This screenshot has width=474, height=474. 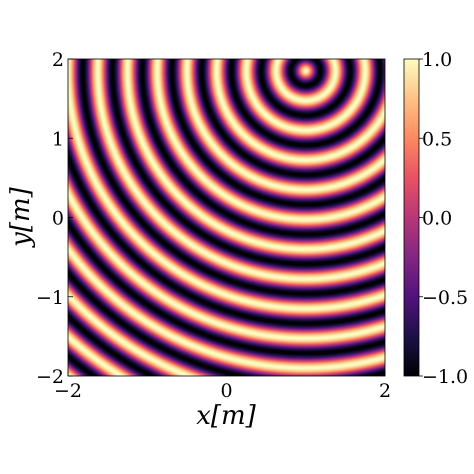 I want to click on colorbar-tick-label: 0.5, so click(x=437, y=139).